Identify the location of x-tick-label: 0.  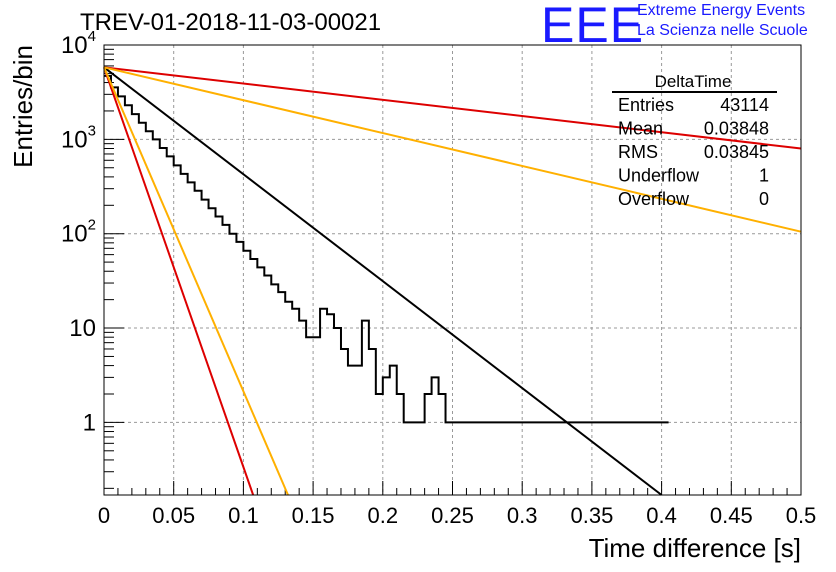
(104, 515).